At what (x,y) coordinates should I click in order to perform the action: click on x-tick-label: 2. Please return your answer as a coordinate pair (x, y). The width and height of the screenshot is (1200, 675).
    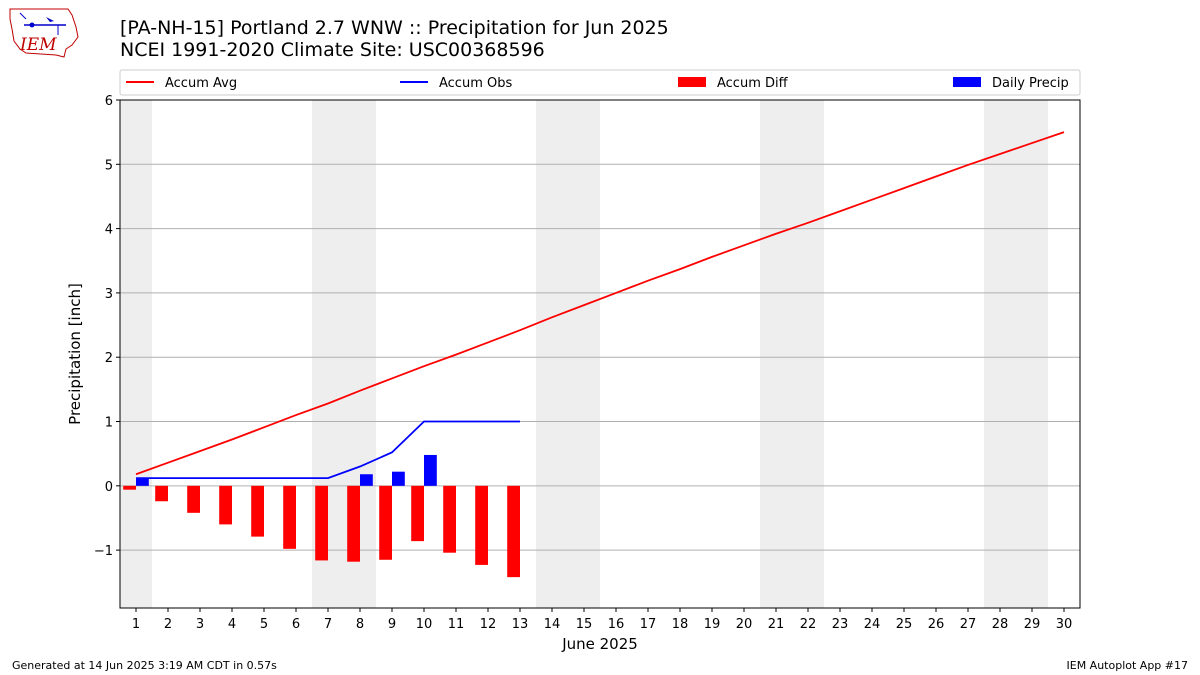
    Looking at the image, I should click on (168, 624).